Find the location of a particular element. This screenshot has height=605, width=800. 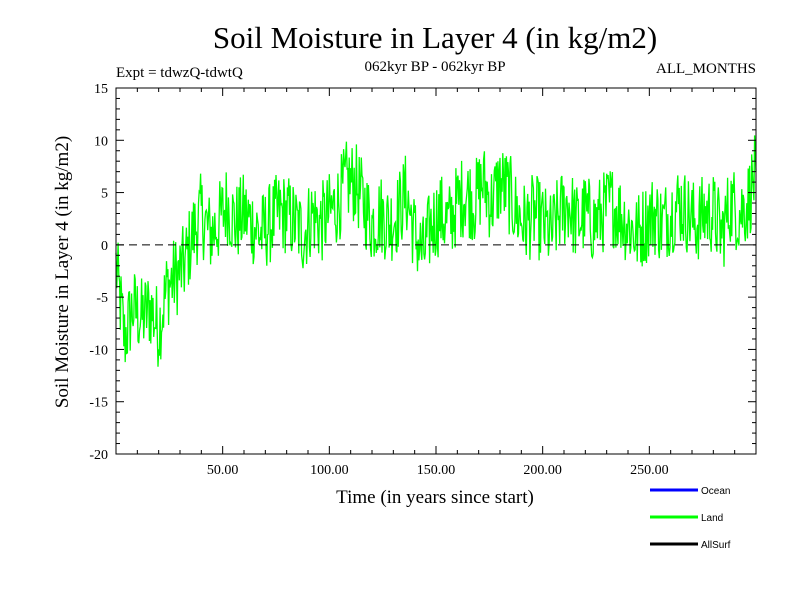

x-tick-label: 150.00 is located at coordinates (436, 470).